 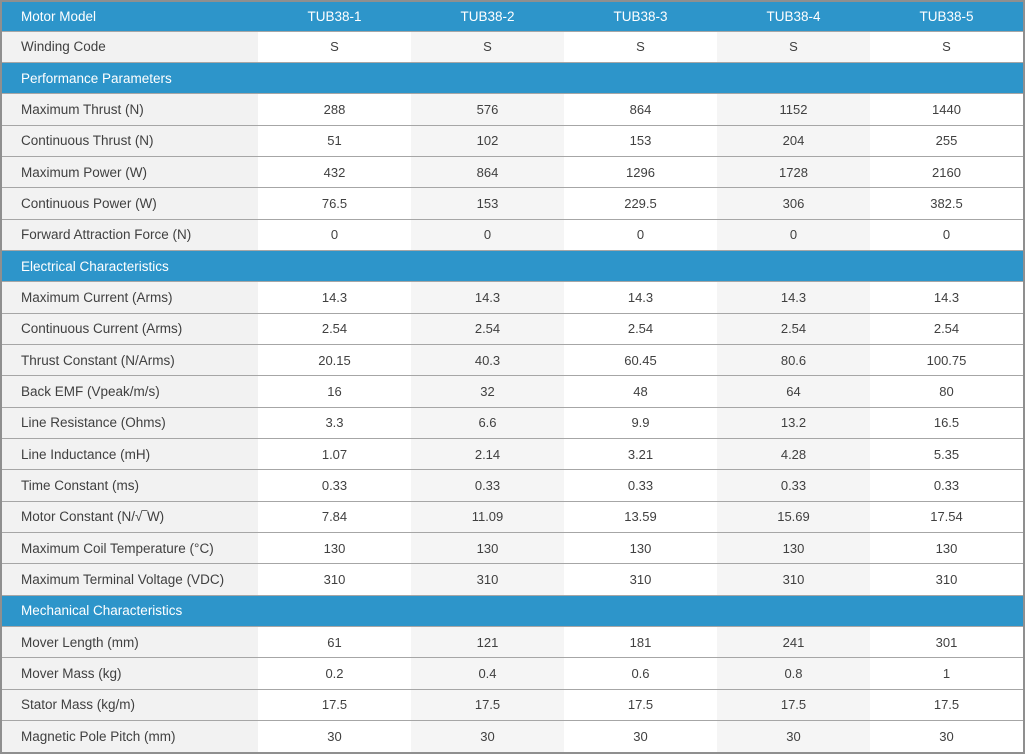 I want to click on section-row: Electrical Characteristics, so click(x=512, y=266).